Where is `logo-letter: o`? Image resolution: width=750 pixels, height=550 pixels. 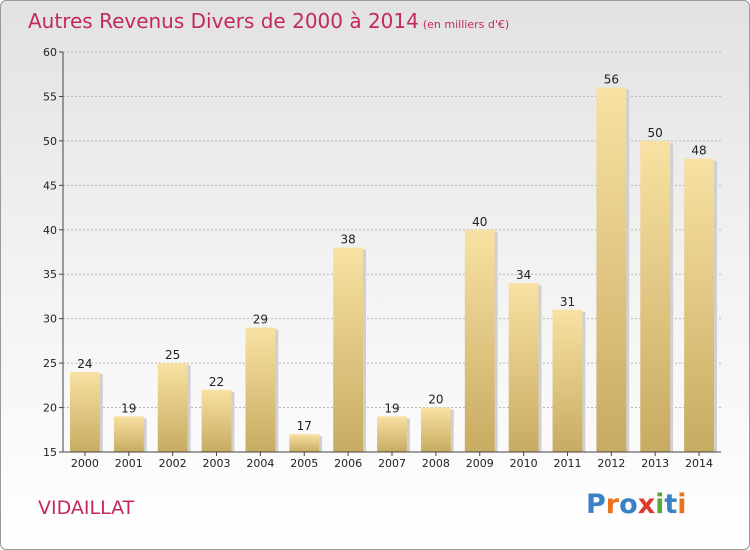 logo-letter: o is located at coordinates (628, 504).